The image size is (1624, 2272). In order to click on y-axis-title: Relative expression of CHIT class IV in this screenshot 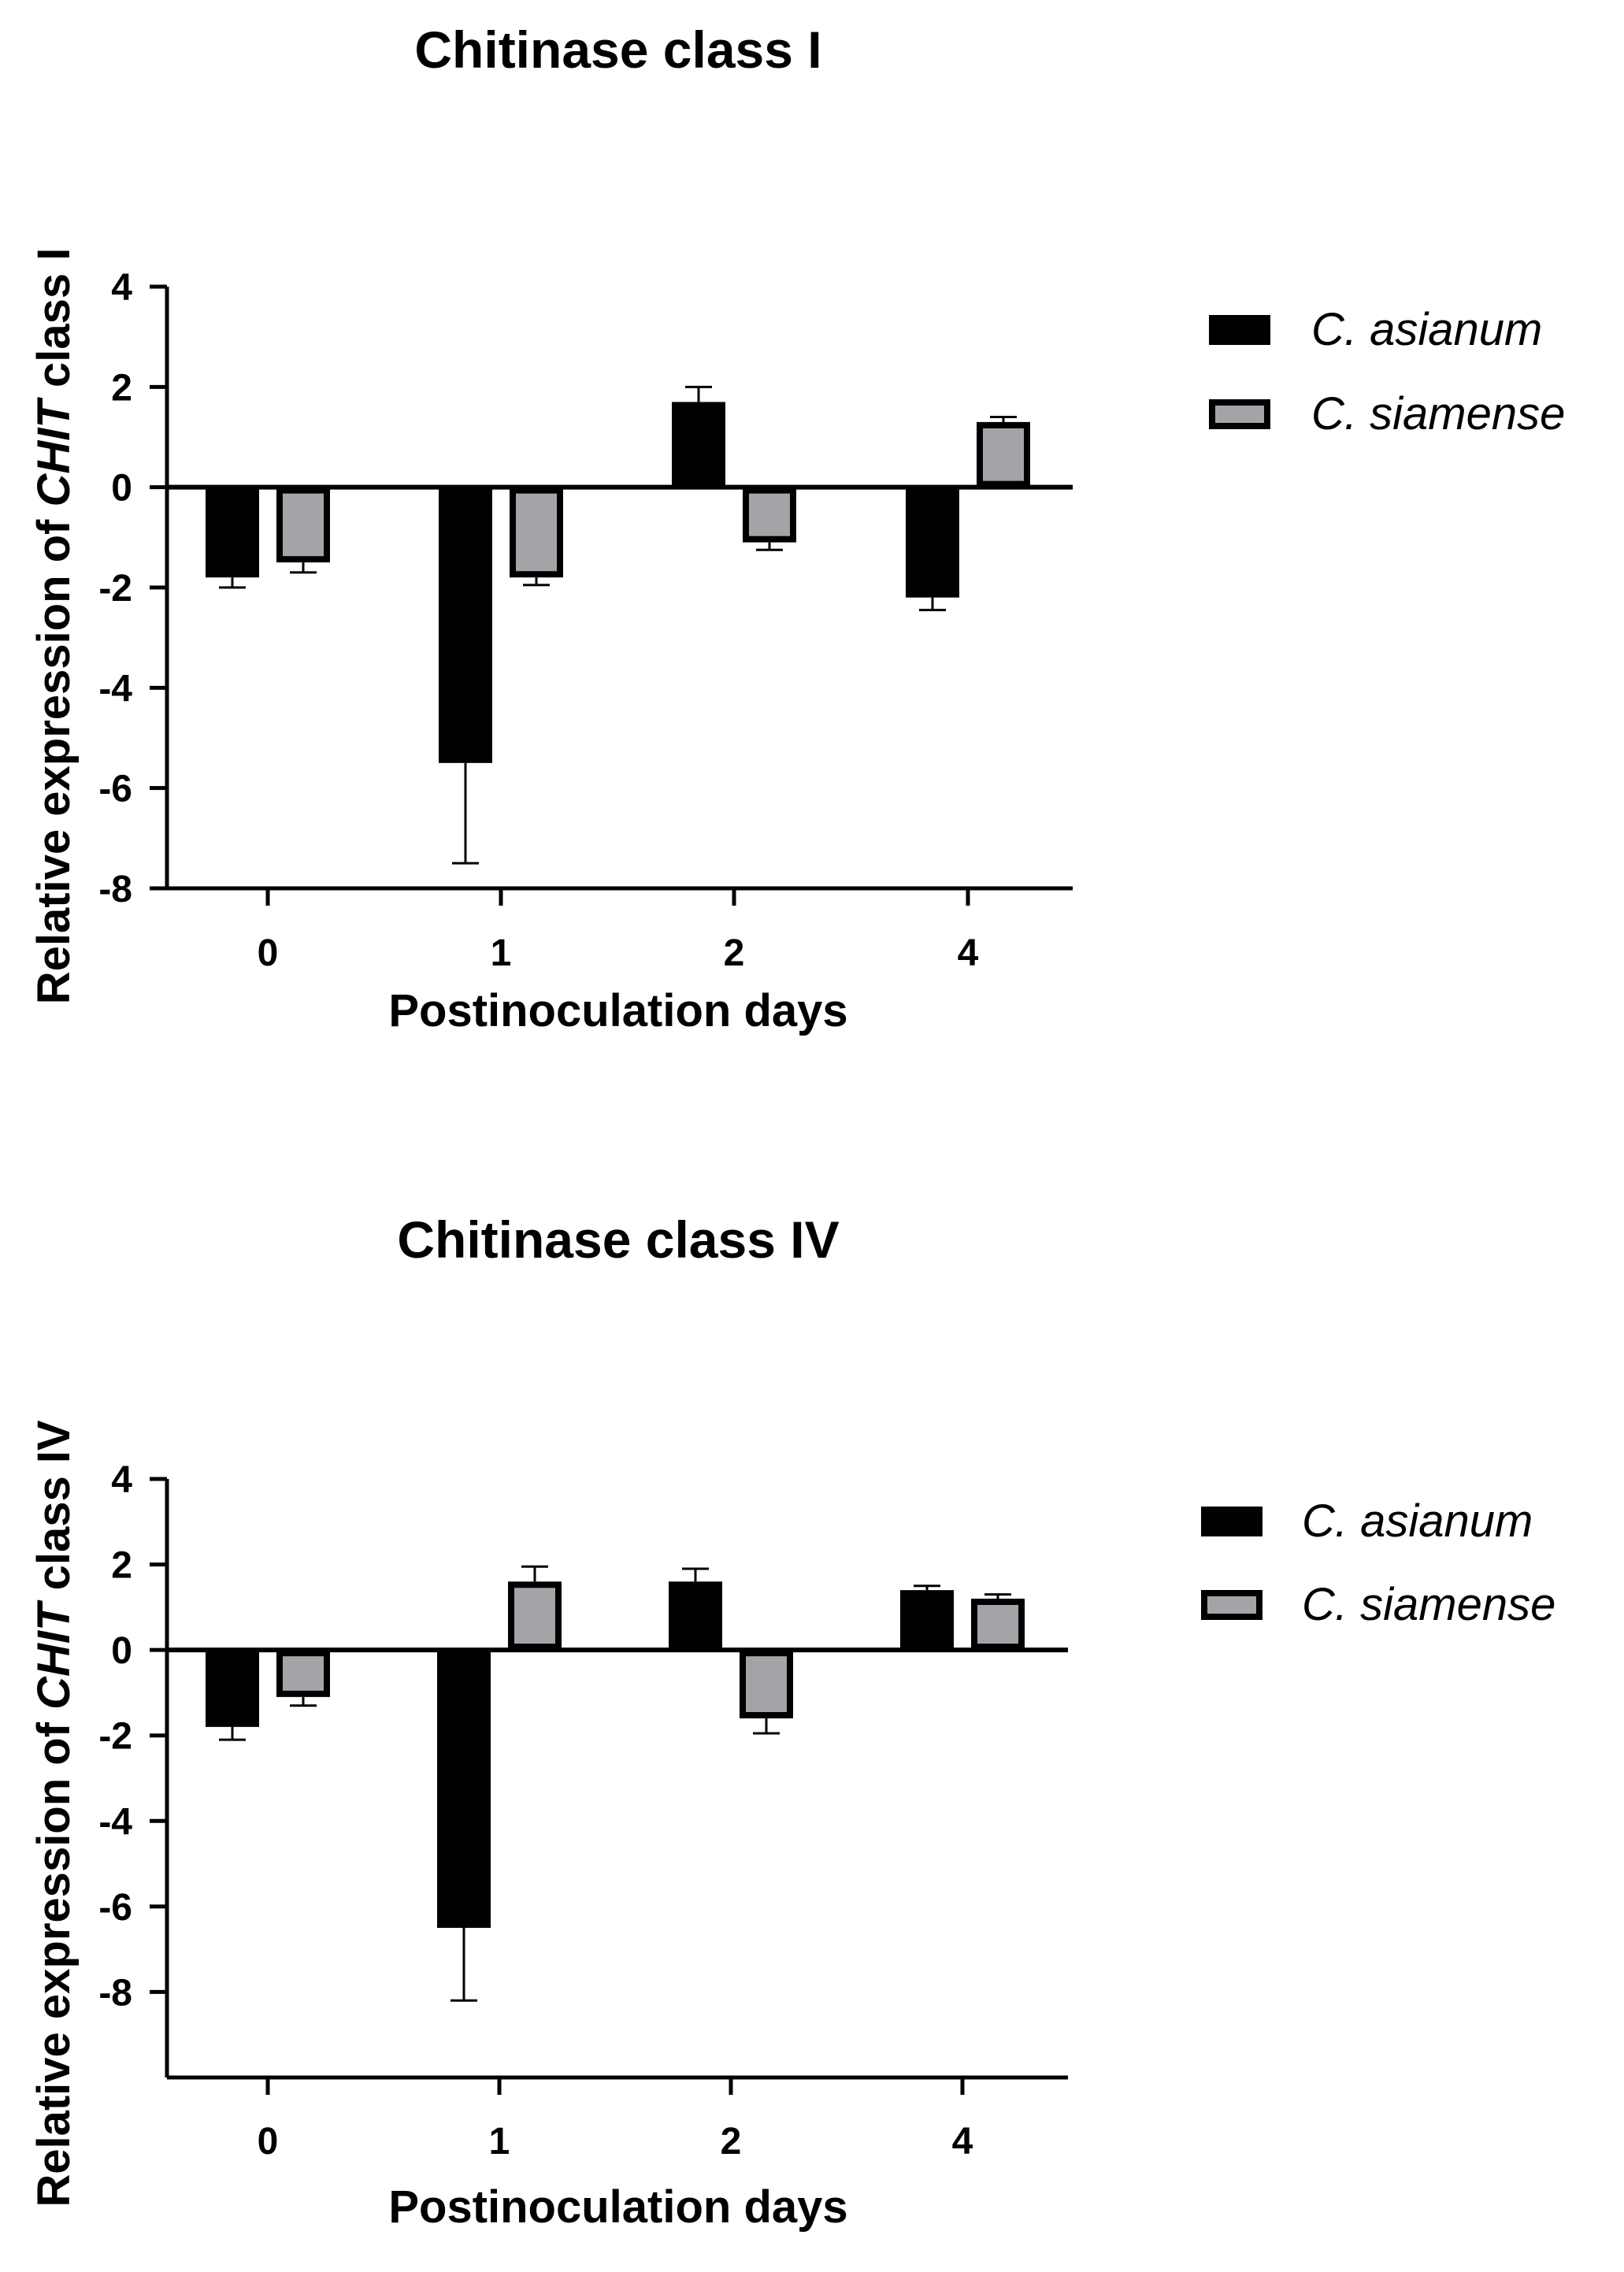, I will do `click(54, 1813)`.